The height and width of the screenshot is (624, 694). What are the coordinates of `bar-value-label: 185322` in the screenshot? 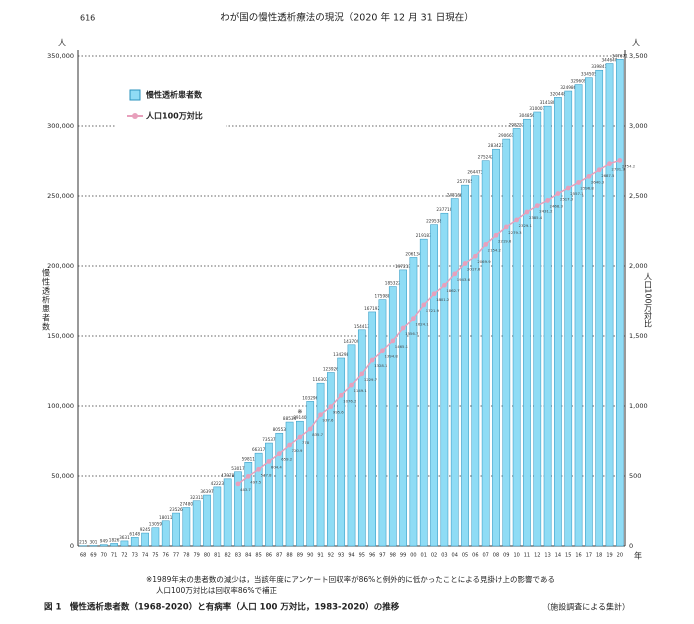 It's located at (393, 283).